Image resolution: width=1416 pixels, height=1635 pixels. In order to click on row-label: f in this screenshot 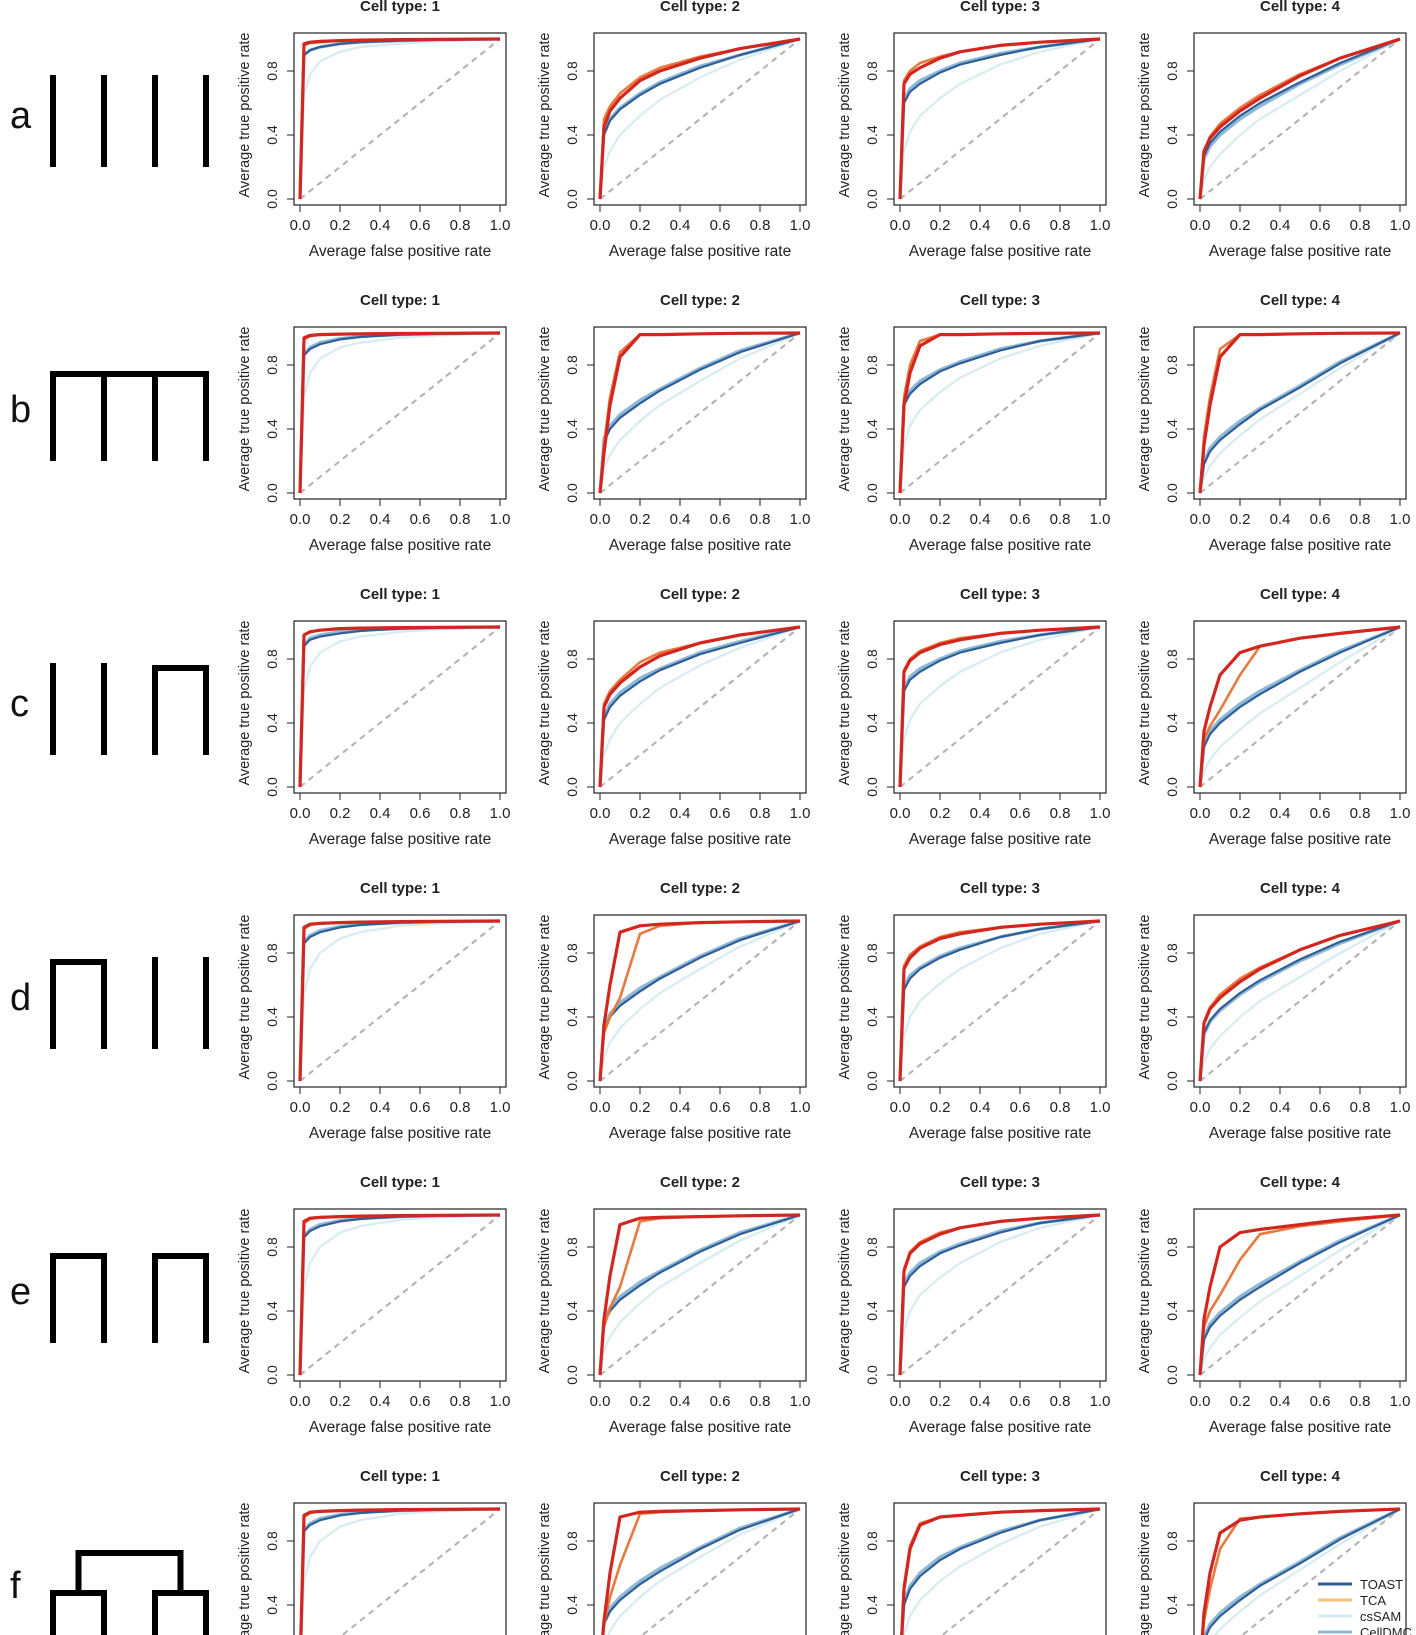, I will do `click(15, 1586)`.